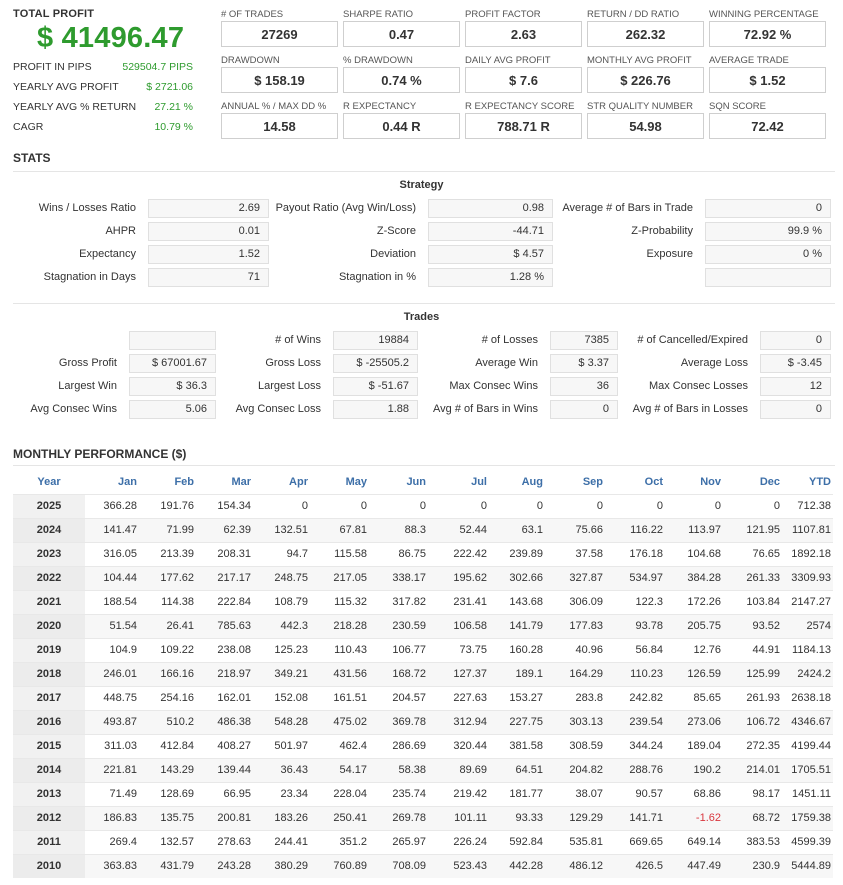  What do you see at coordinates (49, 553) in the screenshot?
I see `year-cell: 2023` at bounding box center [49, 553].